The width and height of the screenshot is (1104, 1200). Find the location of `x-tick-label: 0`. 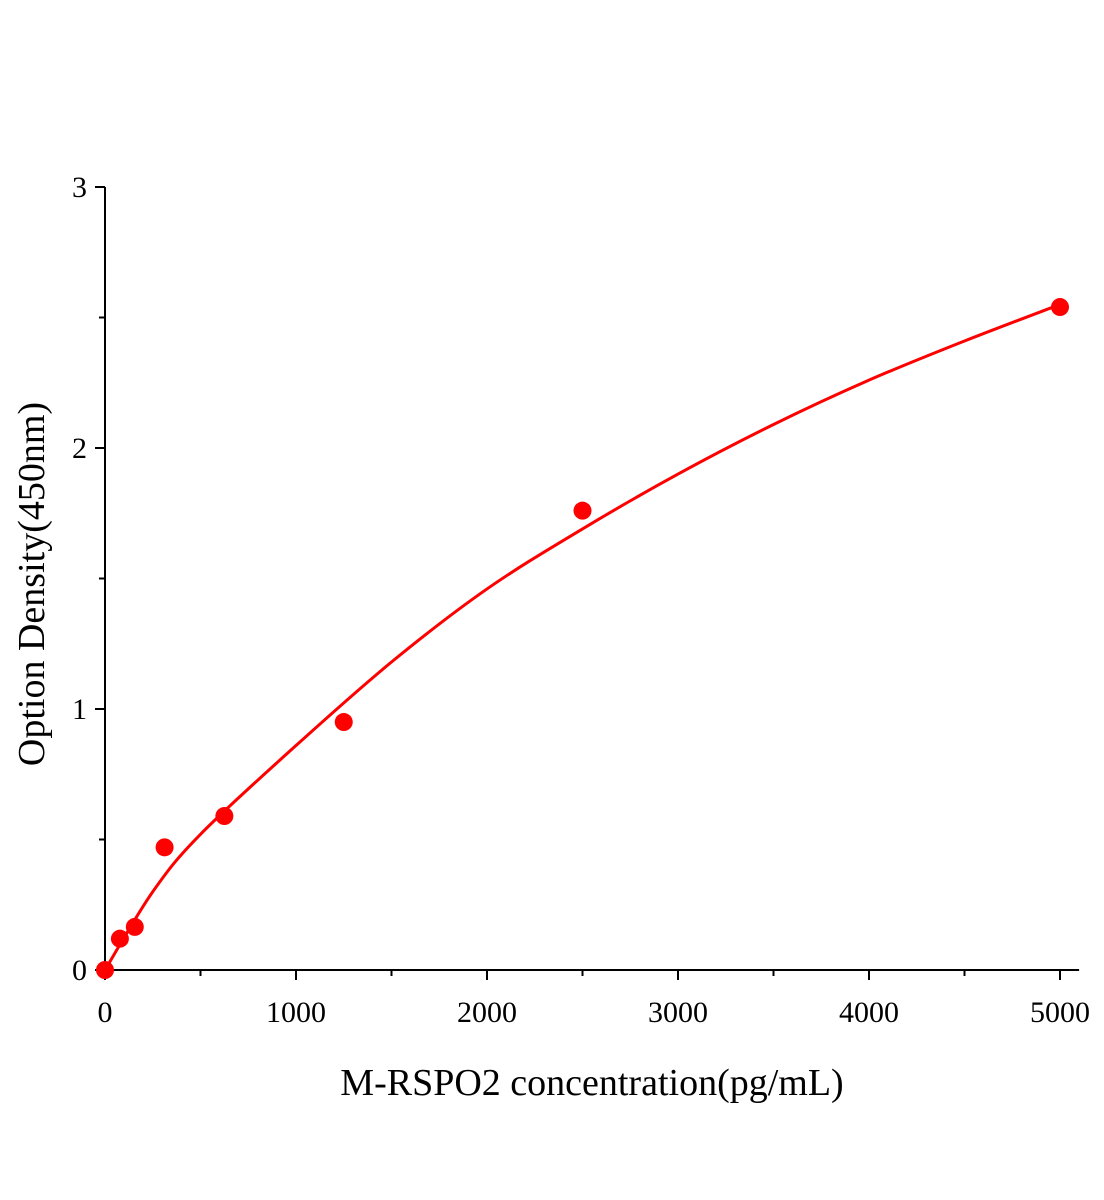

x-tick-label: 0 is located at coordinates (105, 1012).